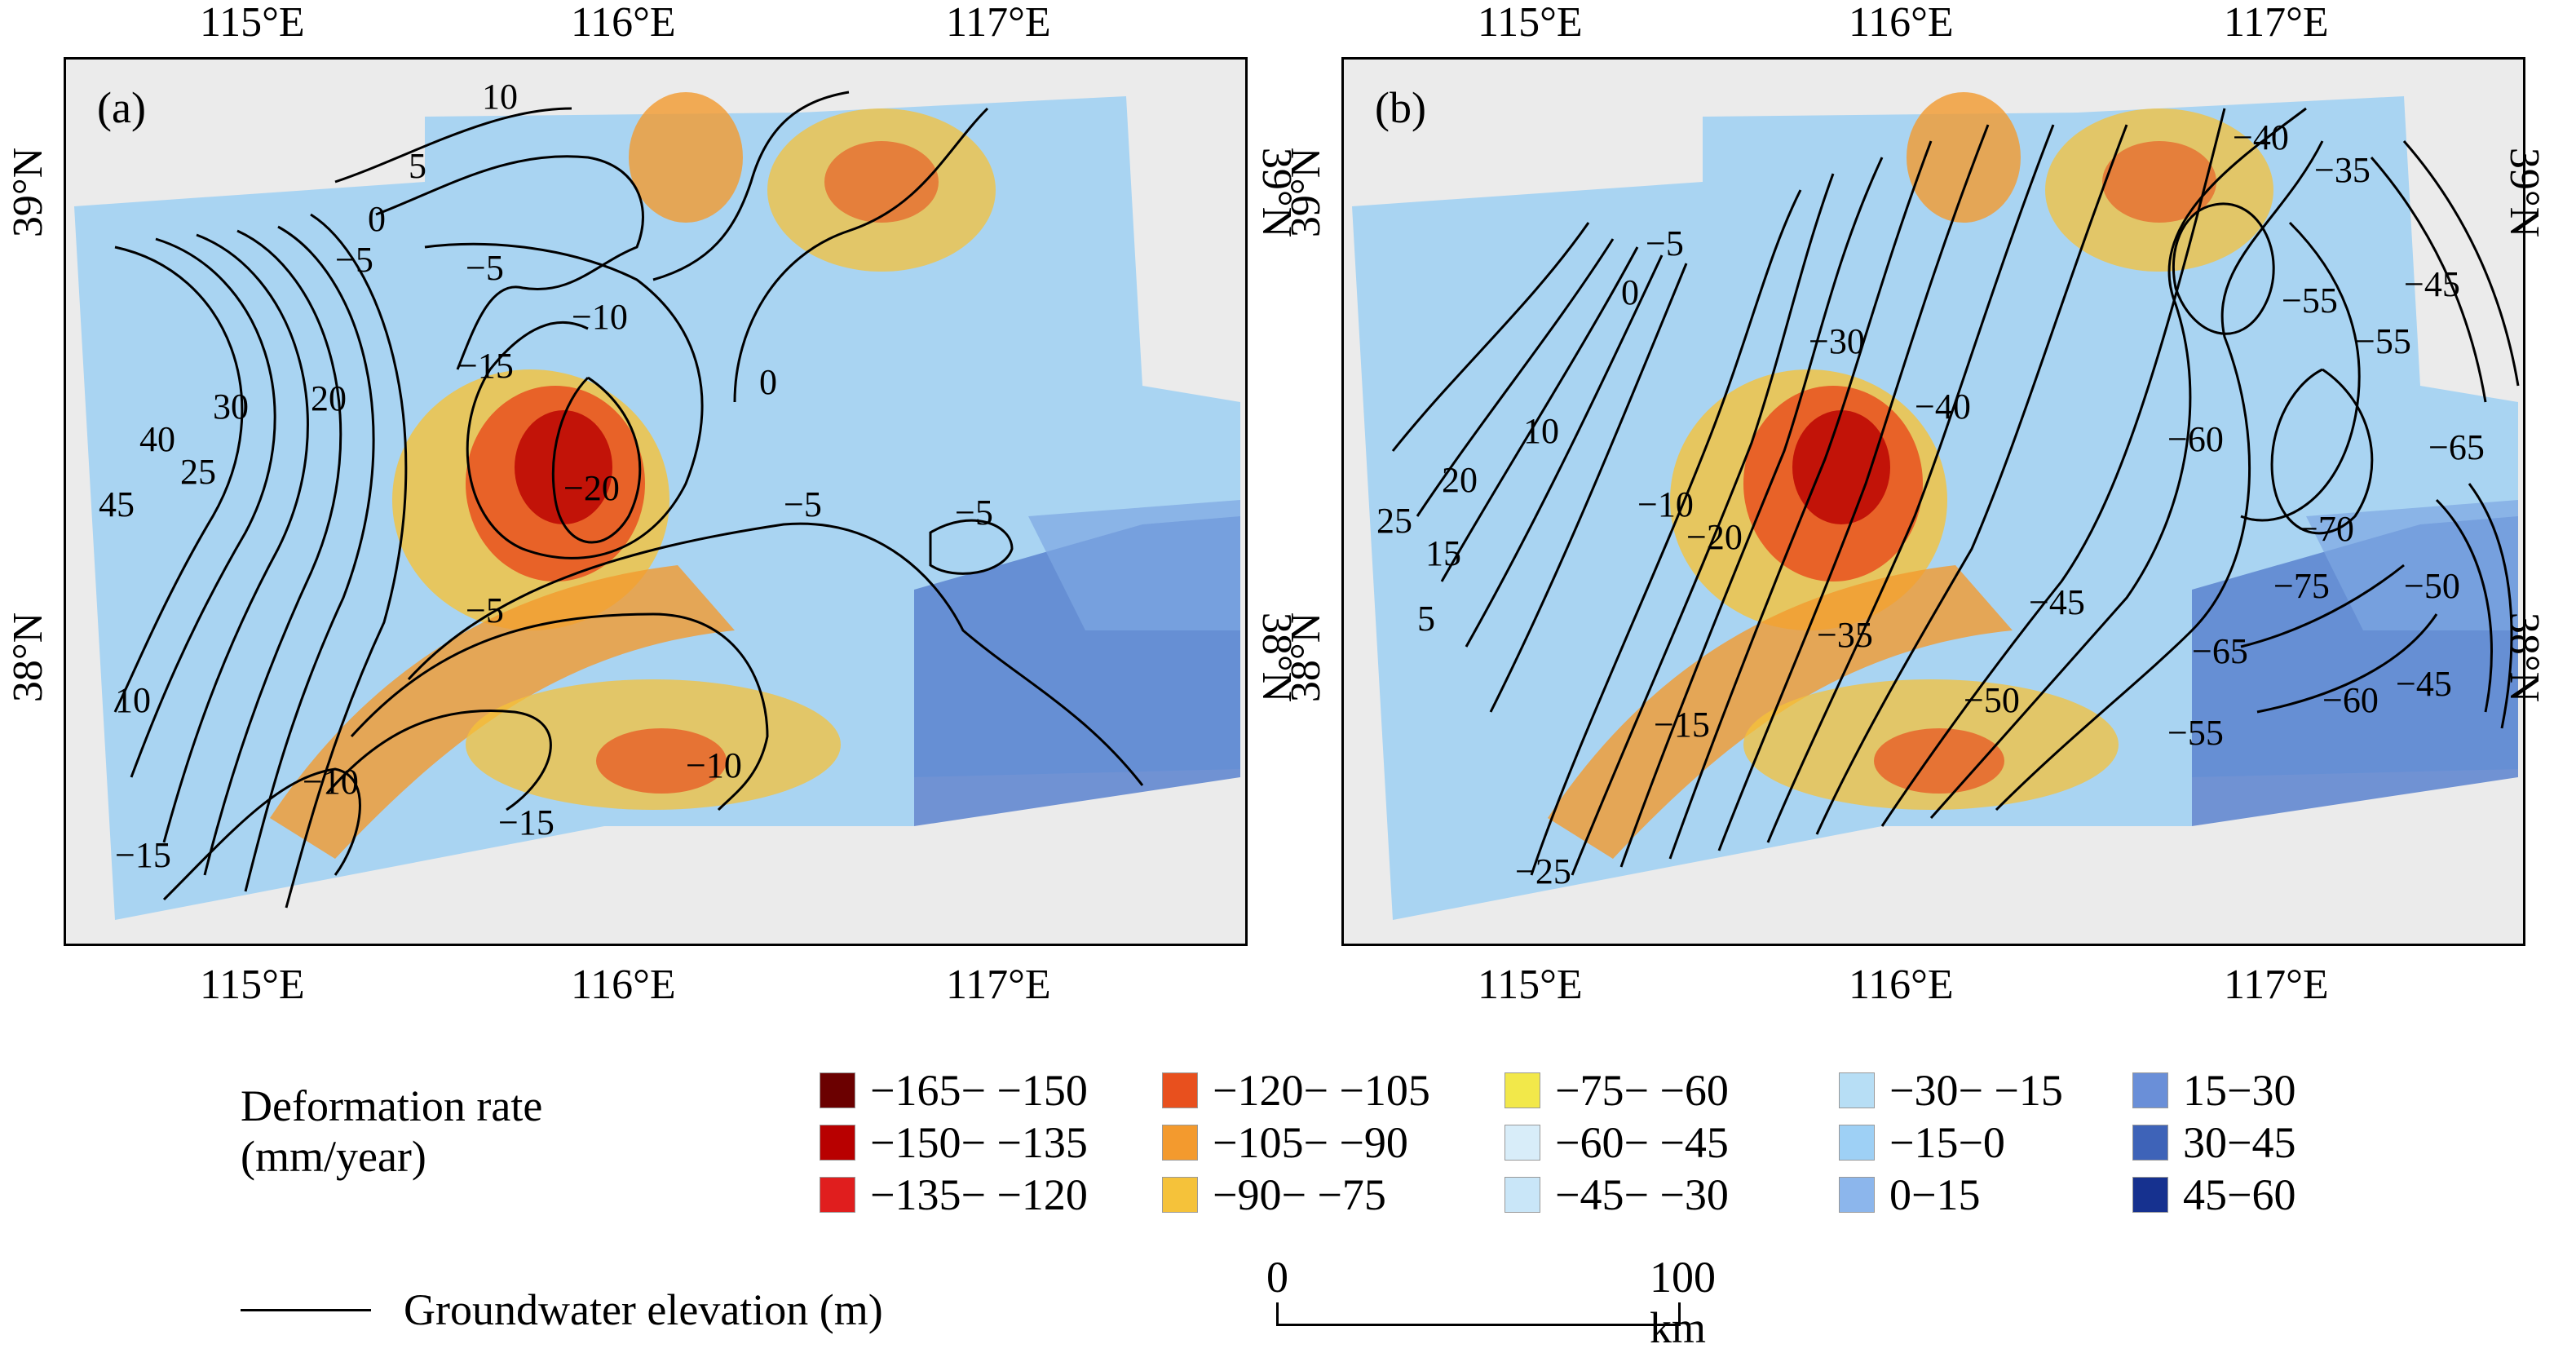 This screenshot has height=1353, width=2576. What do you see at coordinates (1530, 985) in the screenshot?
I see `lon-tick-bottom-b-115: 115°E` at bounding box center [1530, 985].